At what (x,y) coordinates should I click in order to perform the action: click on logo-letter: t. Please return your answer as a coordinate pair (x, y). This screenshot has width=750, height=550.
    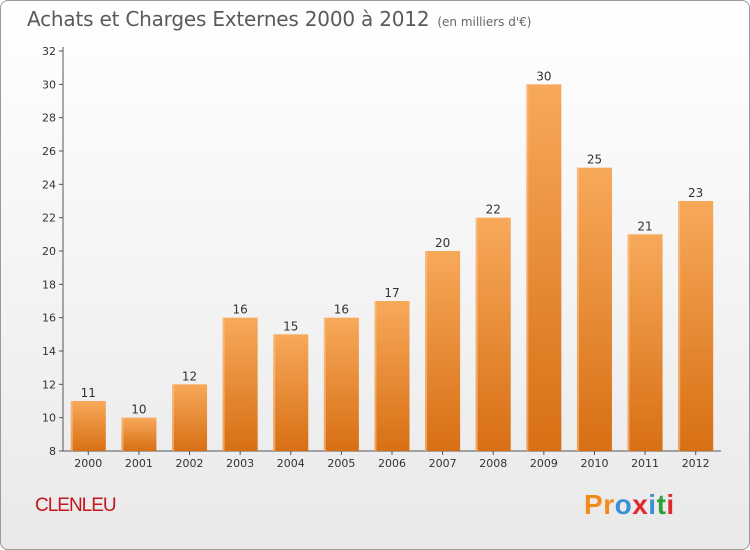
    Looking at the image, I should click on (661, 504).